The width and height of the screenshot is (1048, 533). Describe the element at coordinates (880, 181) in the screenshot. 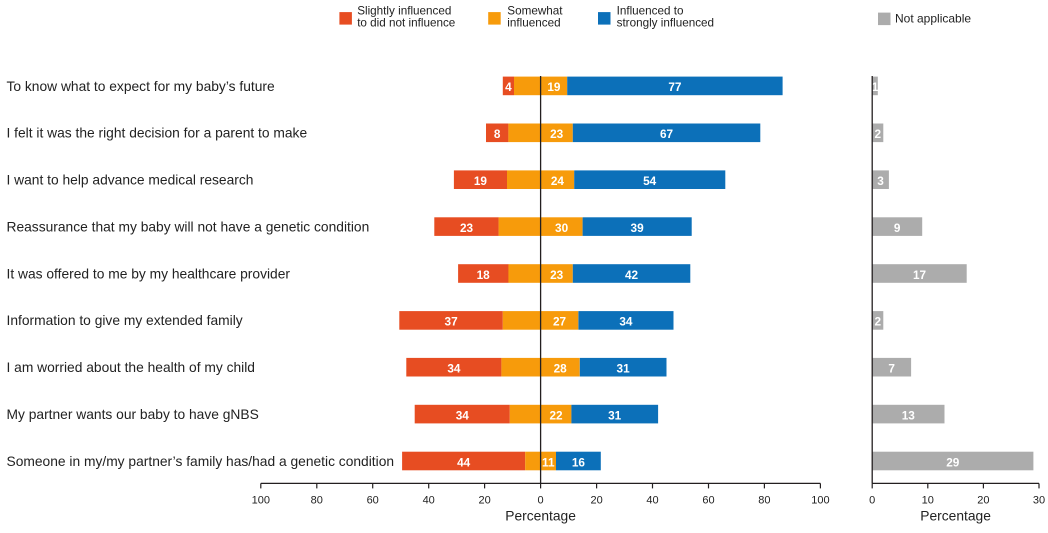

I see `svg-text: 3` at that location.